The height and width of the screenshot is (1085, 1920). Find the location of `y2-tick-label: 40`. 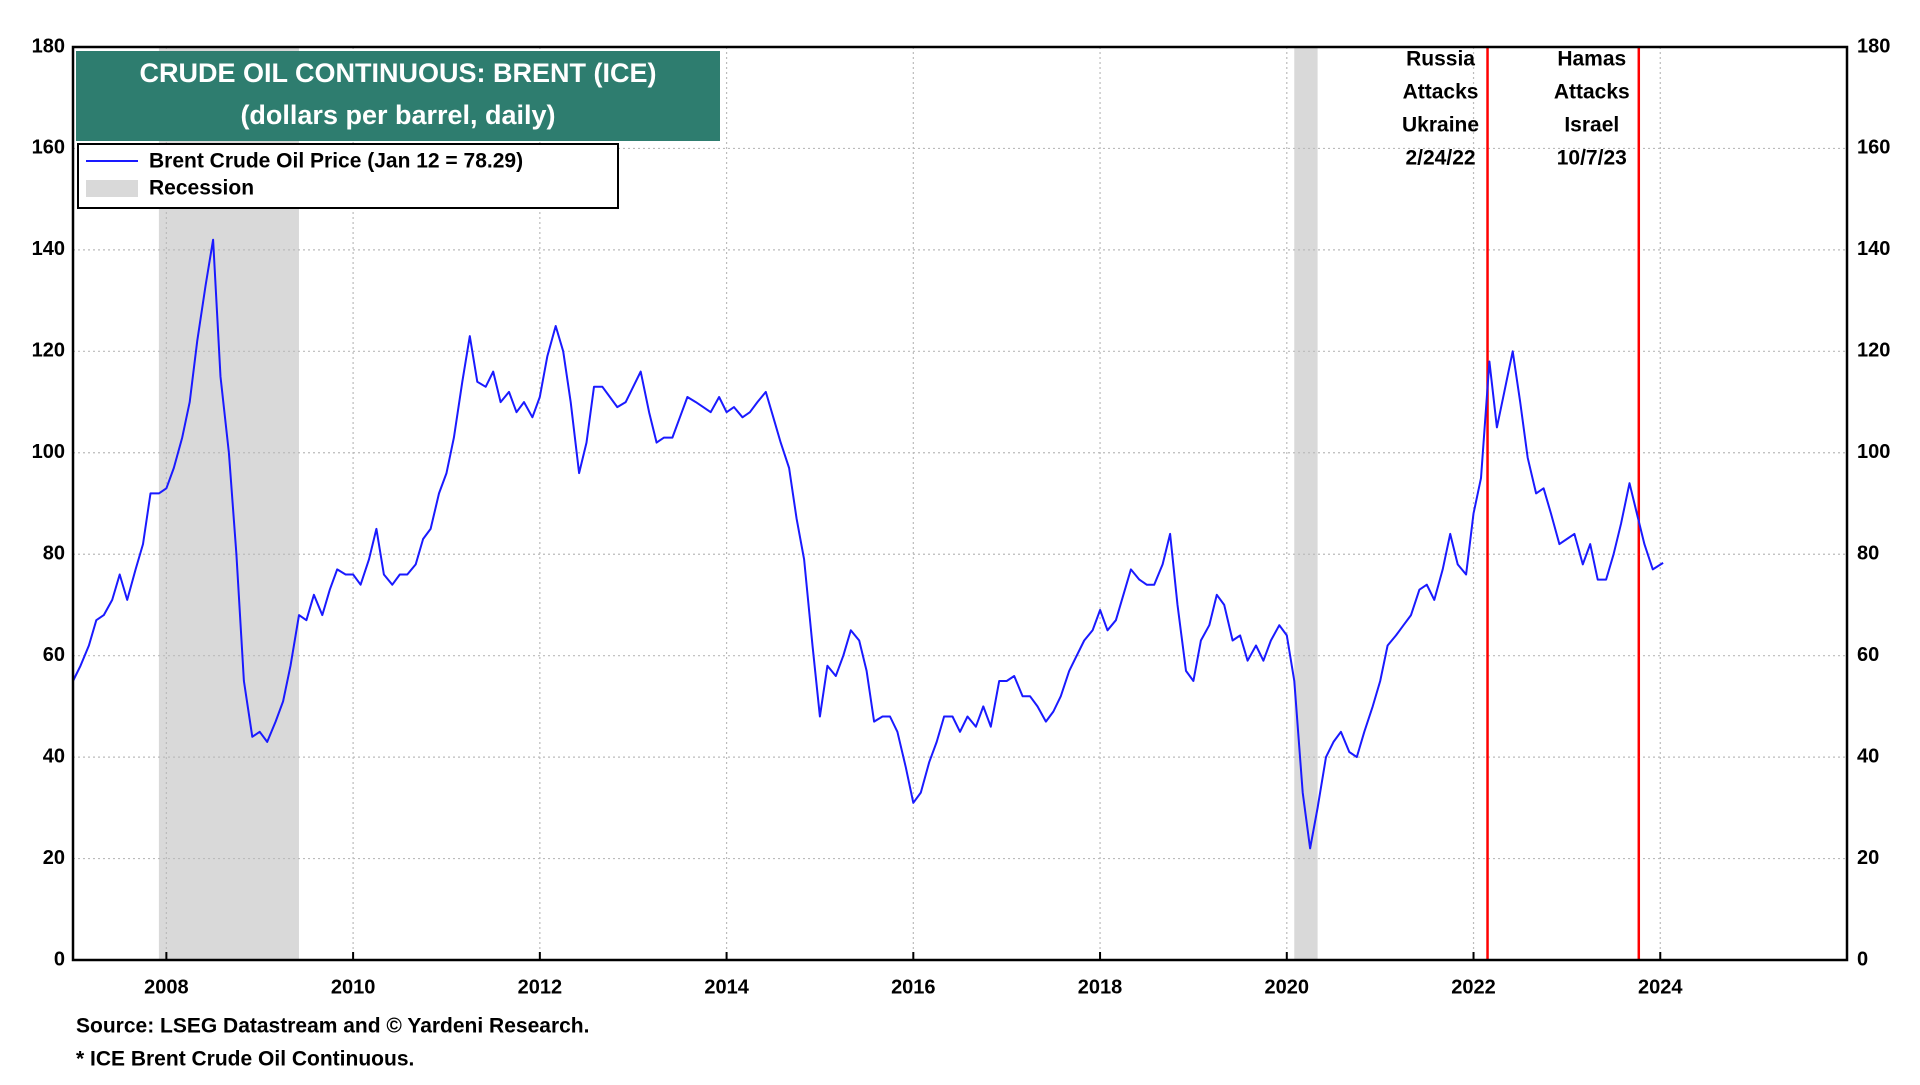

y2-tick-label: 40 is located at coordinates (1868, 756).